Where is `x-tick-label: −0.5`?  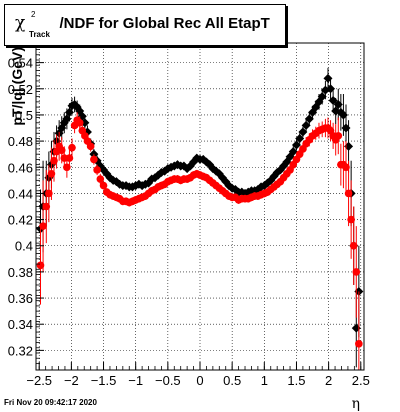 x-tick-label: −0.5 is located at coordinates (168, 380).